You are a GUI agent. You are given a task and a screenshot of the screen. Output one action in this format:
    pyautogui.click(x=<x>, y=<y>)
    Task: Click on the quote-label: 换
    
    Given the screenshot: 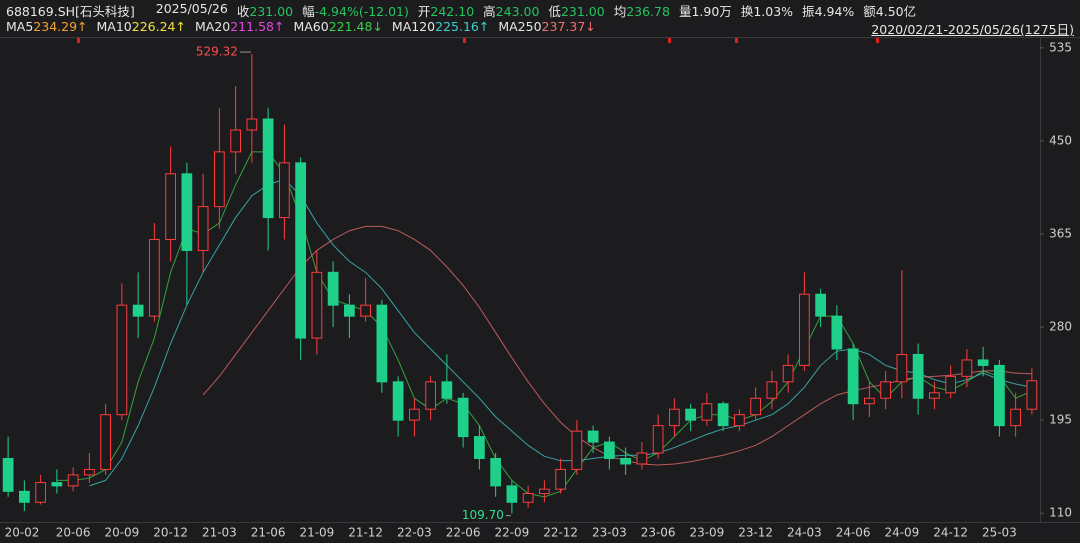 What is the action you would take?
    pyautogui.click(x=747, y=11)
    